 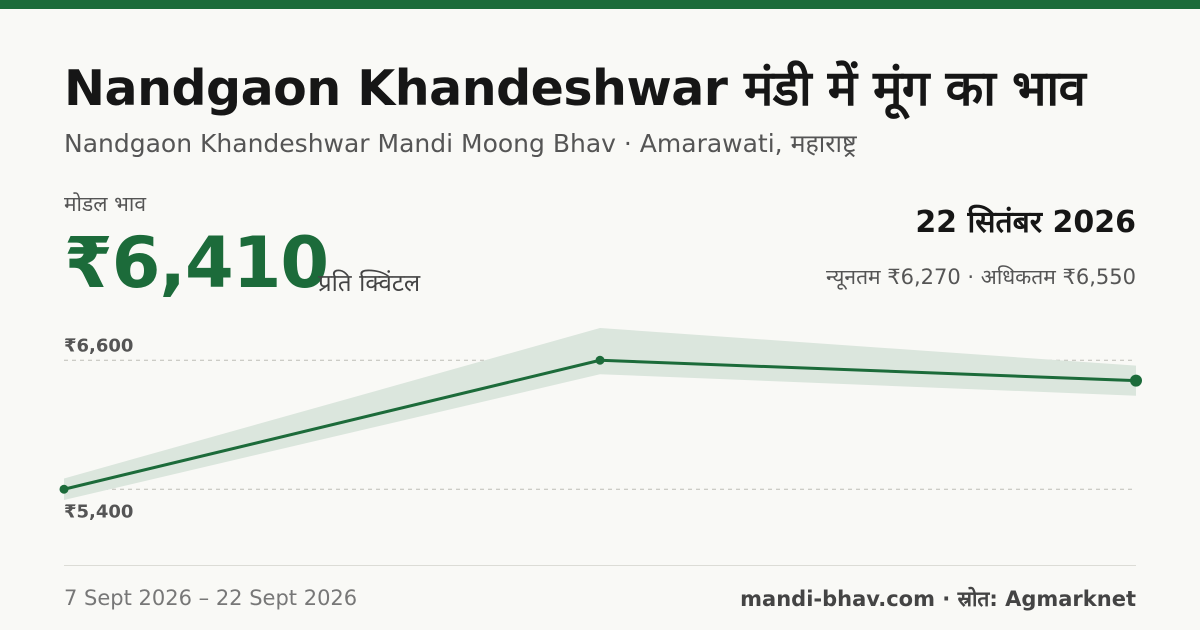 I want to click on min-max-price: न्यूनतम ₹6,270 · अधिकतम ₹6,550, so click(x=981, y=277).